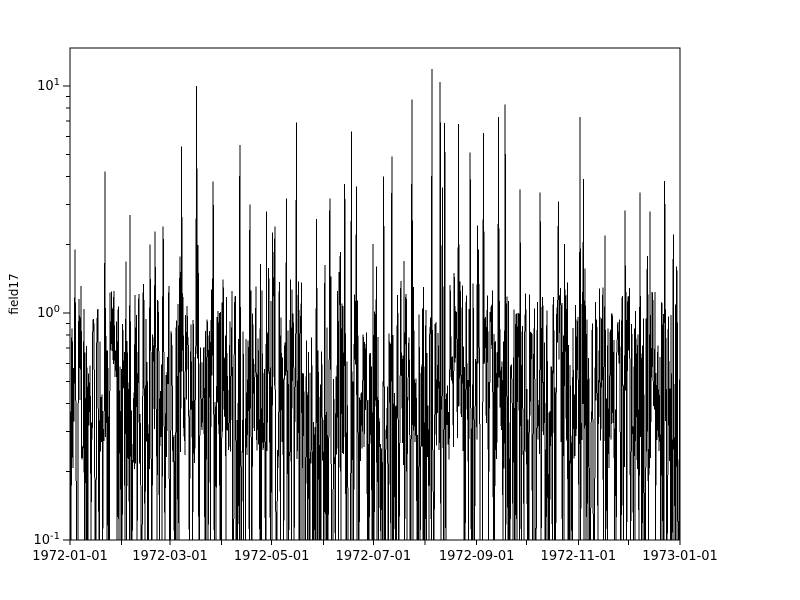 This screenshot has width=800, height=600. Describe the element at coordinates (46, 539) in the screenshot. I see `y-tick-label: 10⁻¹` at that location.